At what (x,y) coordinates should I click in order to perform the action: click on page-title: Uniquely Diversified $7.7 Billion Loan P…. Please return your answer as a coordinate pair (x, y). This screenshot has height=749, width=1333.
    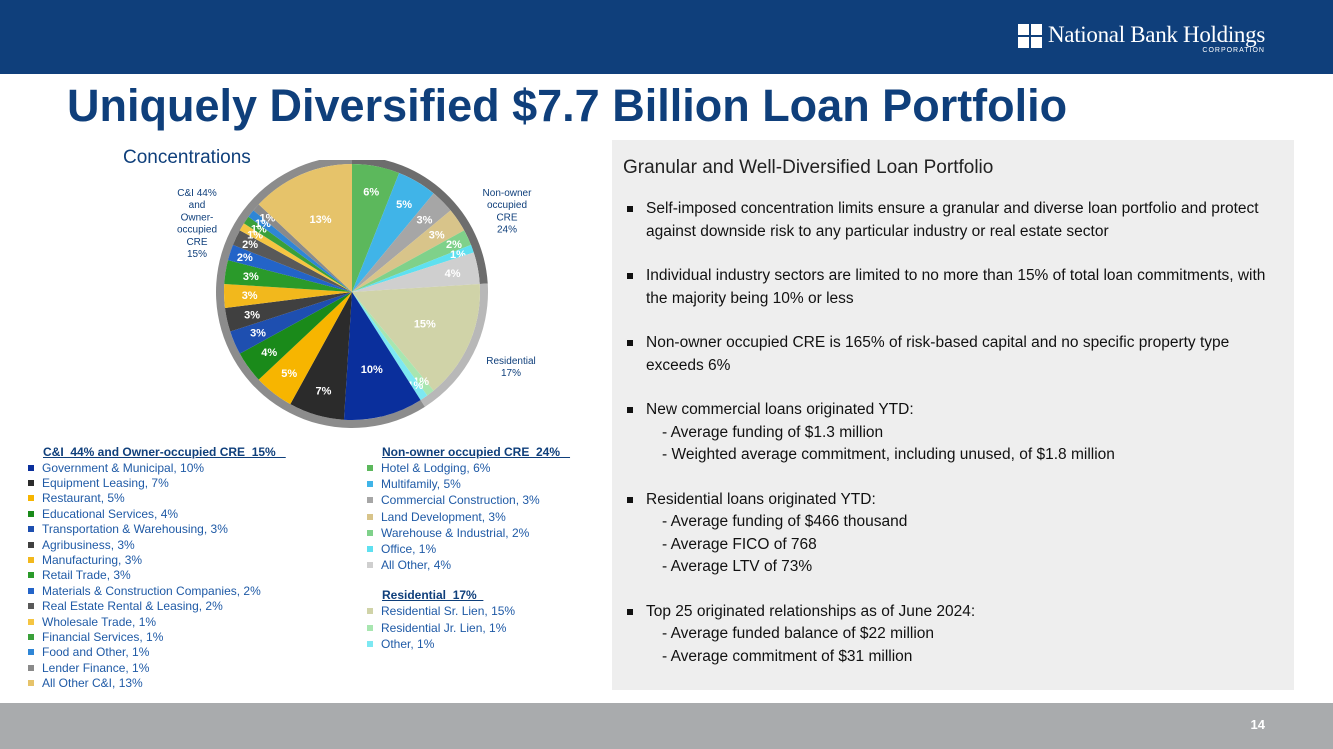
    Looking at the image, I should click on (567, 106).